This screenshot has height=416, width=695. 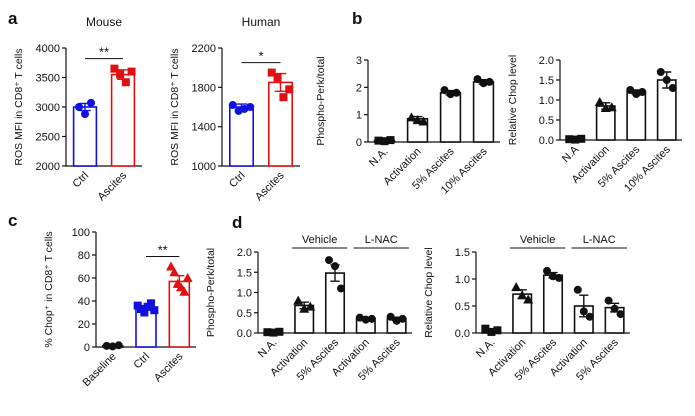 I want to click on y-tick-label: 3500, so click(x=48, y=79).